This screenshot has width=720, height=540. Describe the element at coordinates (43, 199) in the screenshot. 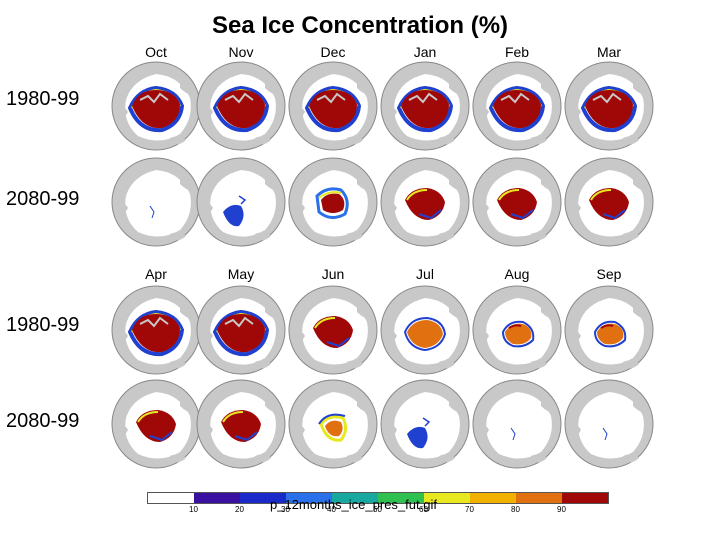

I see `row-label-1: 2080-99` at that location.